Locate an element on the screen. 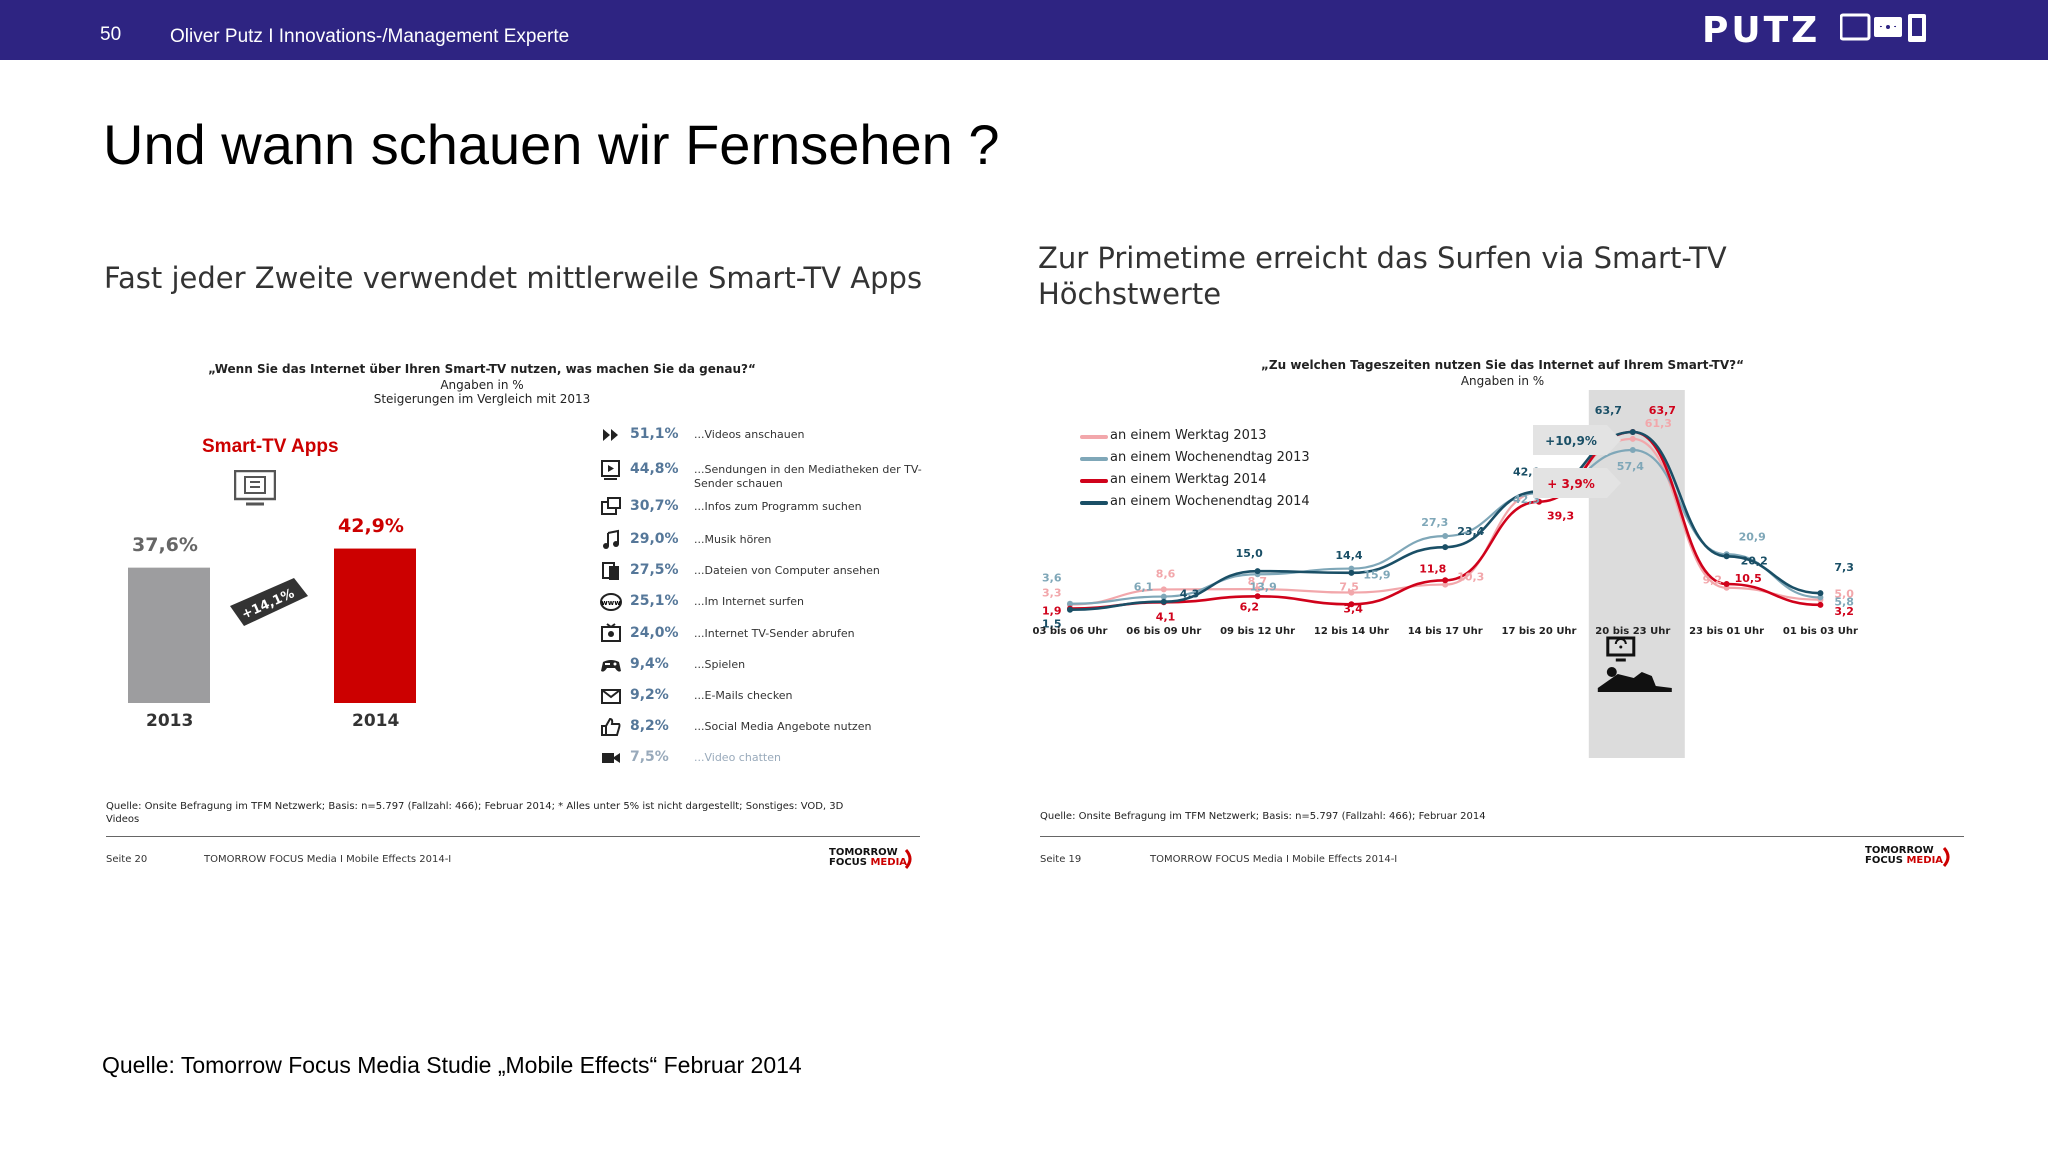  putz-logo: PUTZ is located at coordinates (1761, 30).